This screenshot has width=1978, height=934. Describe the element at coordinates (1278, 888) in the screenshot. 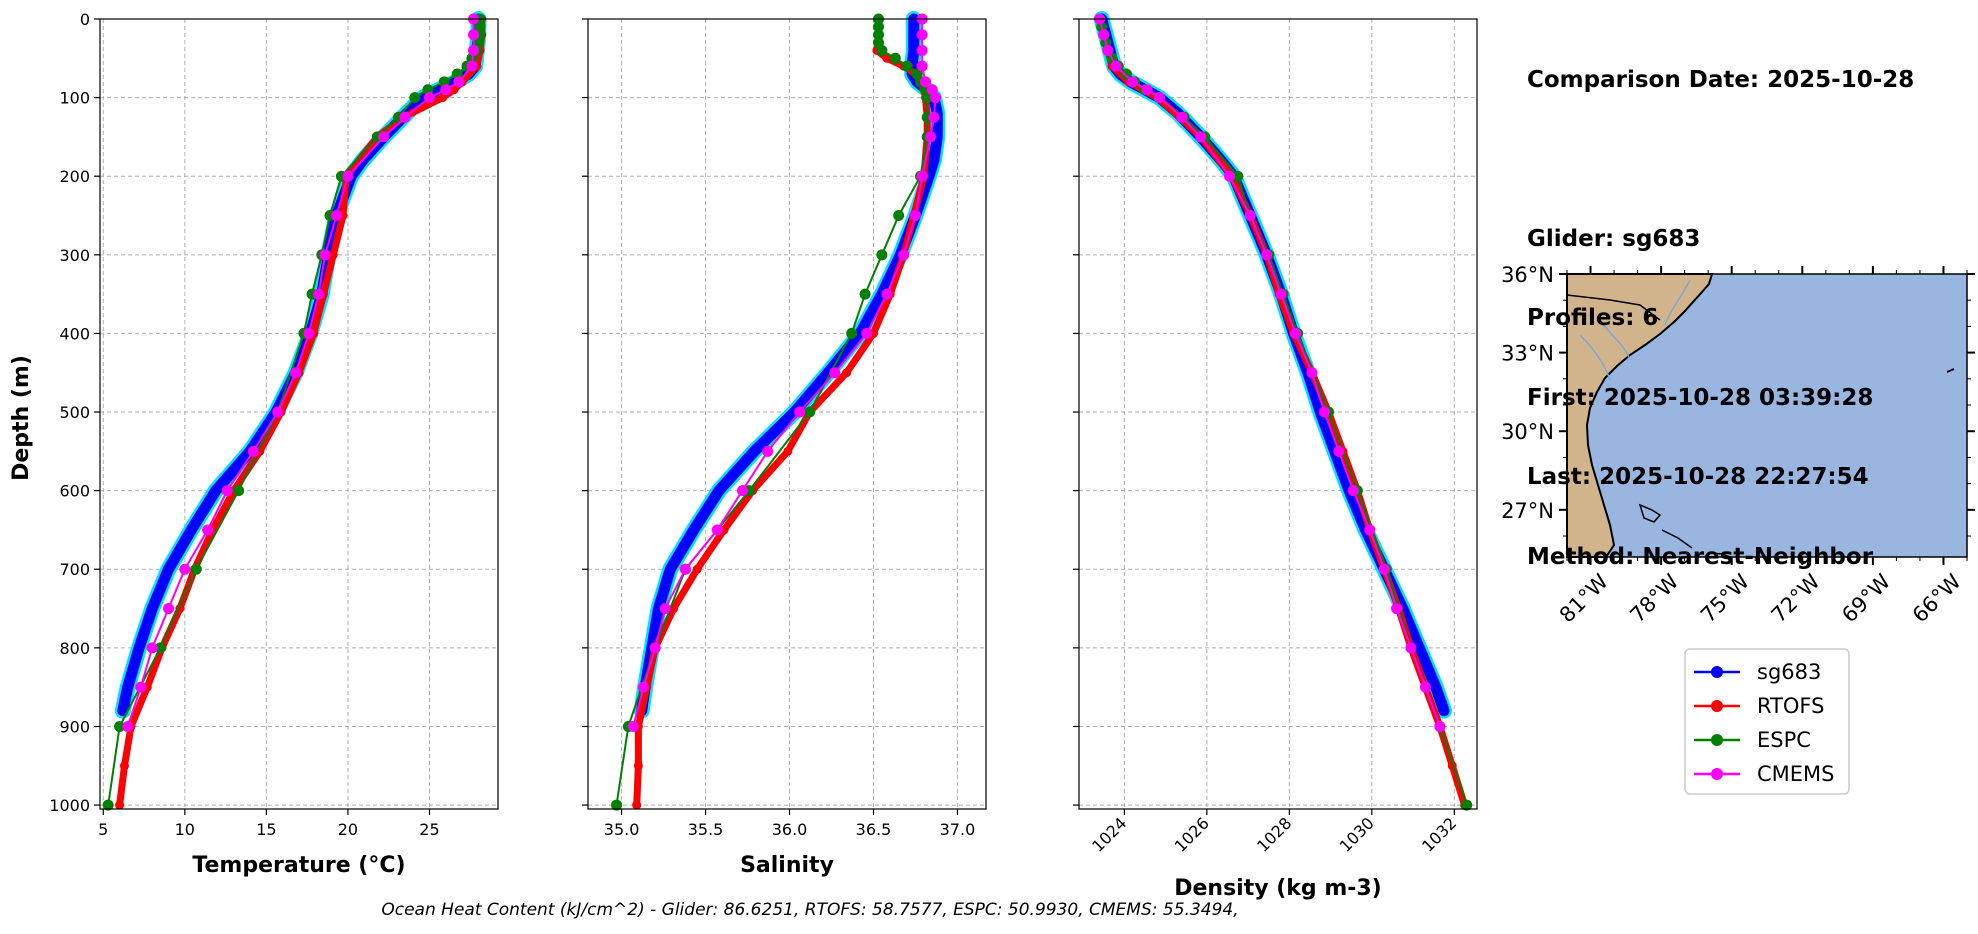

I see `x-axis-label: Density (kg m-3)` at that location.